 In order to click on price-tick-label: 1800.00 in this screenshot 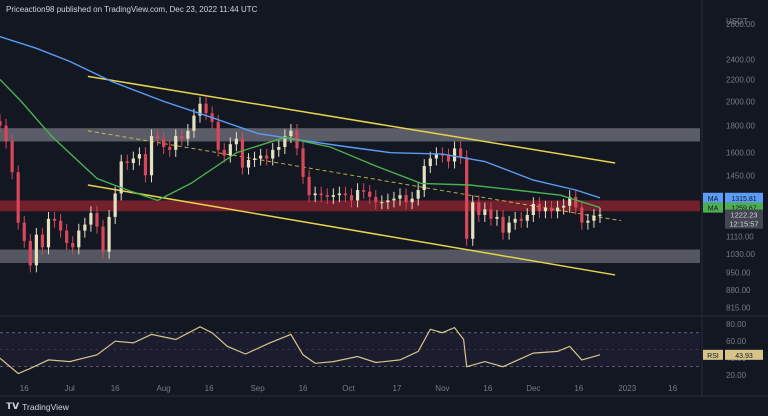, I will do `click(740, 126)`.